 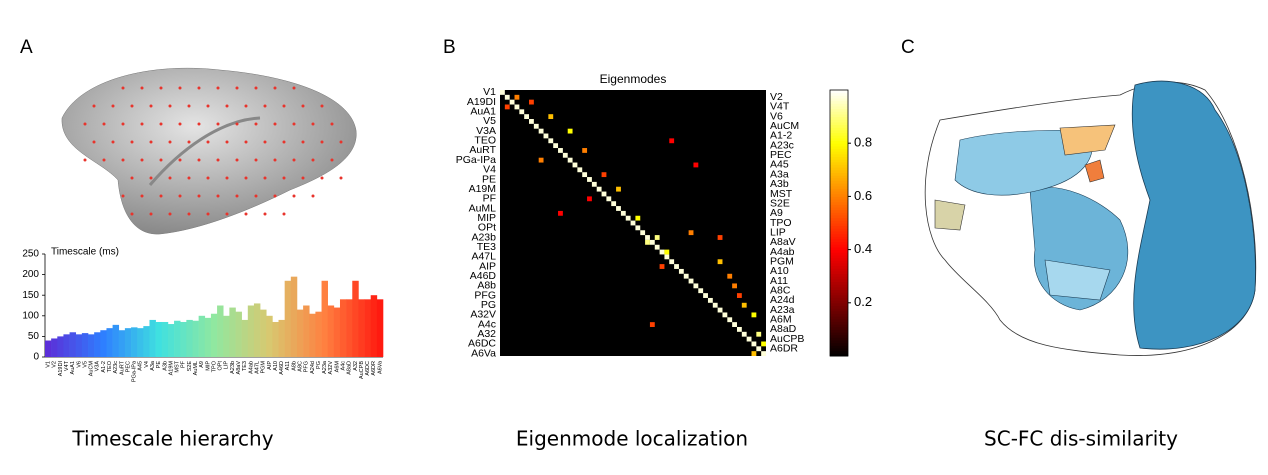 I want to click on row-label: A45, so click(x=779, y=165).